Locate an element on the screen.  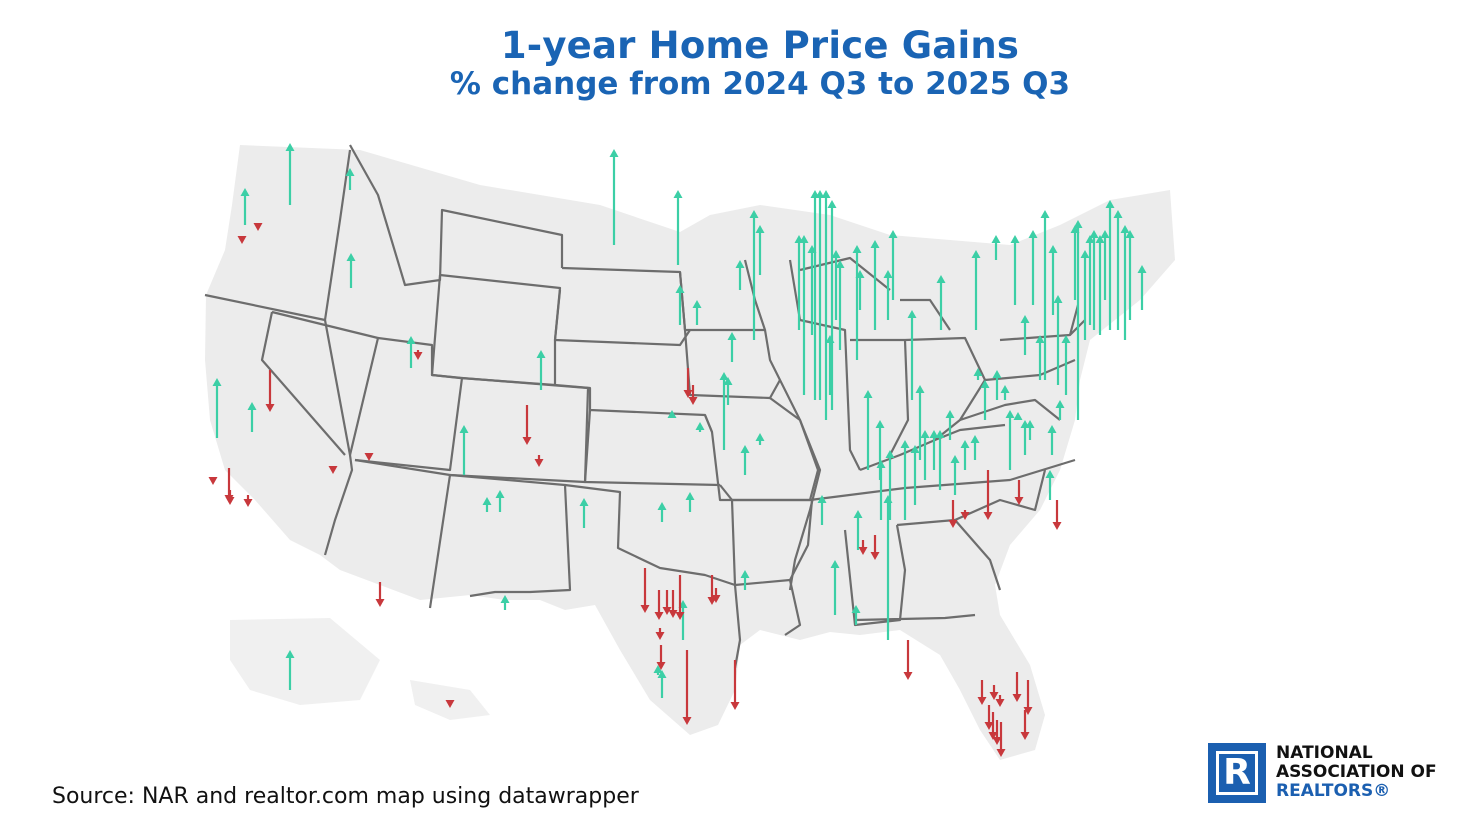
border-utah is located at coordinates (409, 404).